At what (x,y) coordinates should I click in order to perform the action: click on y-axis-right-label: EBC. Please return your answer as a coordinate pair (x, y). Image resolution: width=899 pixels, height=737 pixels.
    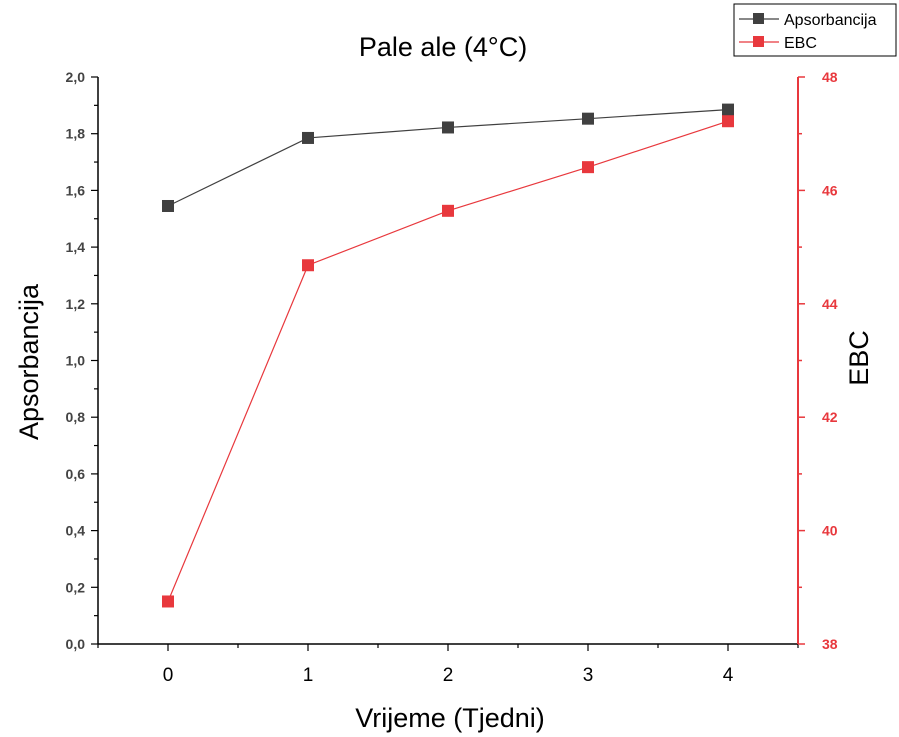
    Looking at the image, I should click on (859, 358).